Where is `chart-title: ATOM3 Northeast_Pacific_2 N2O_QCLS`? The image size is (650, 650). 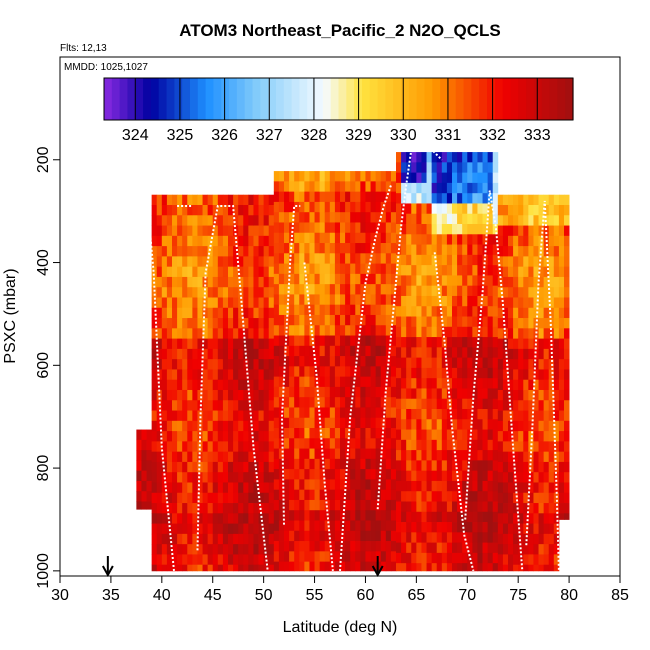
chart-title: ATOM3 Northeast_Pacific_2 N2O_QCLS is located at coordinates (340, 30).